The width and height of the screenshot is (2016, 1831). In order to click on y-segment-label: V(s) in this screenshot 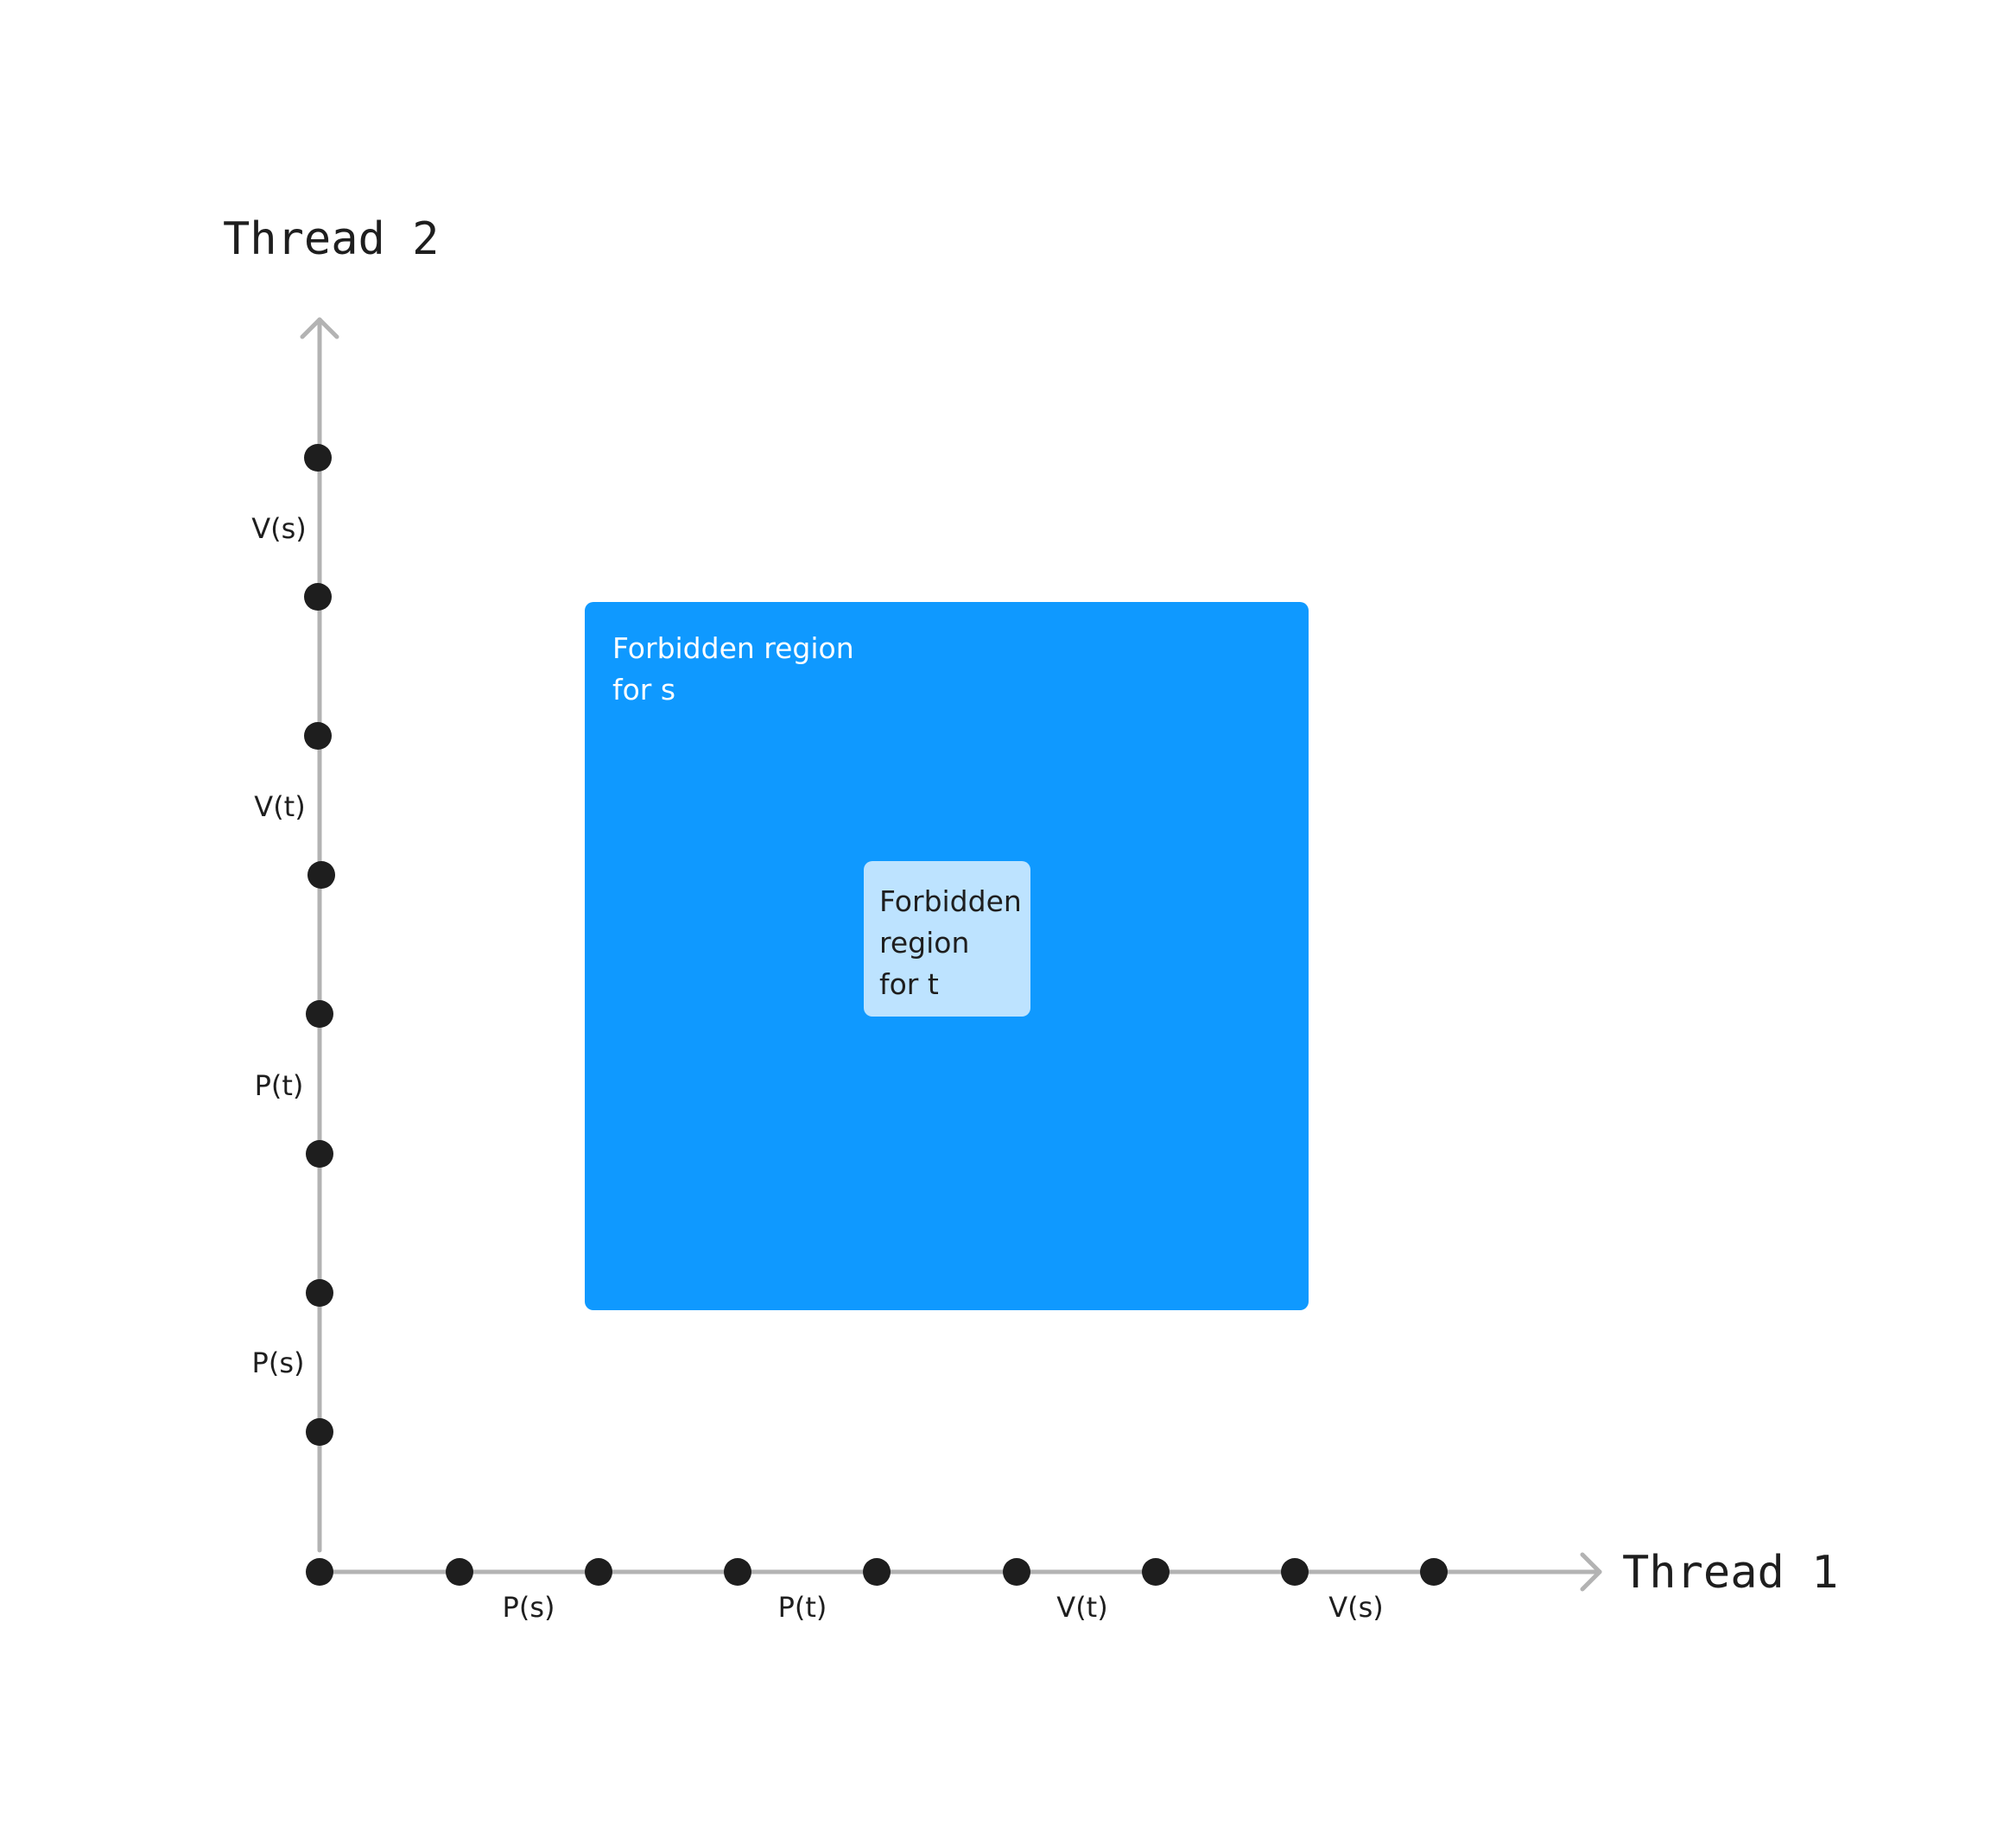, I will do `click(279, 528)`.